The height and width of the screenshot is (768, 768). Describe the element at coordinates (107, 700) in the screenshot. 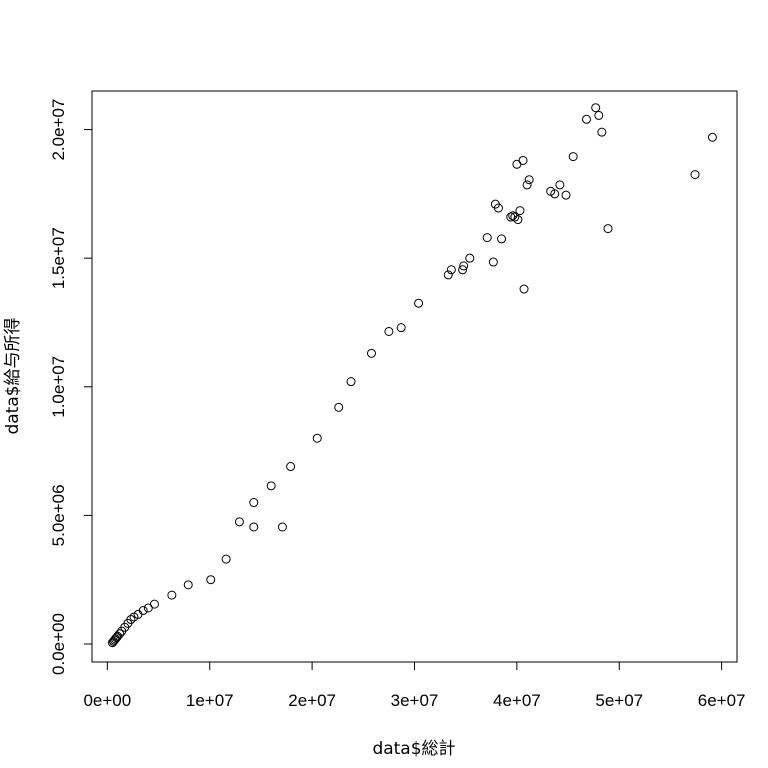

I see `x-tick-label: 0e+00` at that location.